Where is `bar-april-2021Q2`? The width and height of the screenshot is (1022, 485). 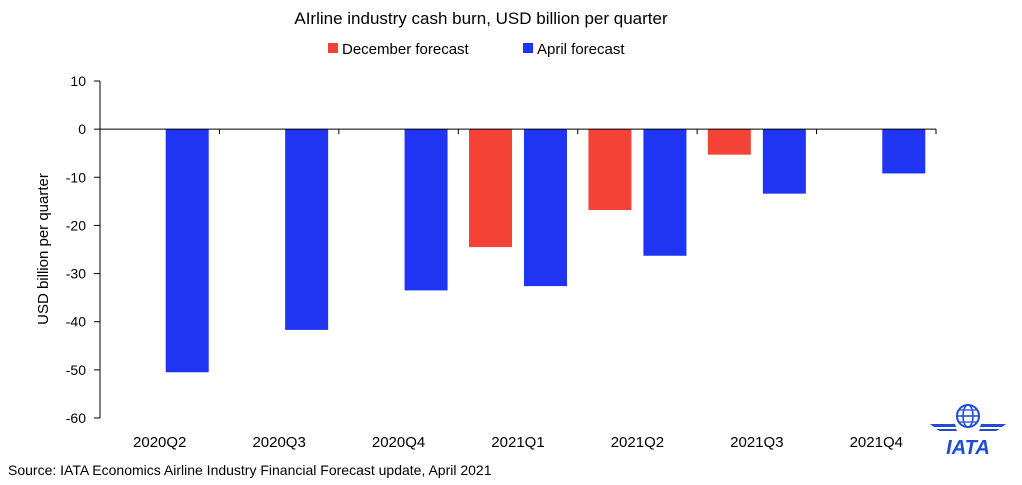
bar-april-2021Q2 is located at coordinates (665, 192).